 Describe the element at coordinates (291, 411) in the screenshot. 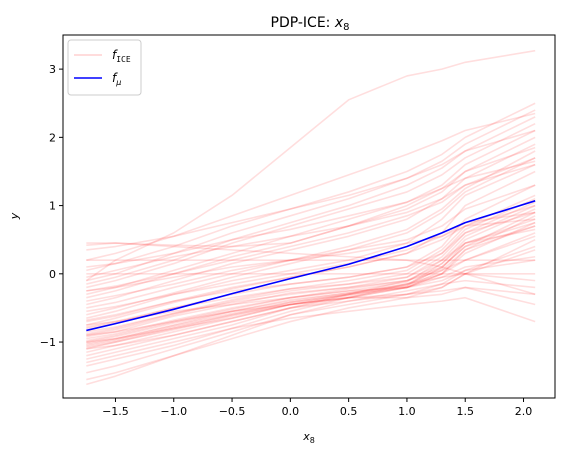

I see `x-tick-label-3: 0.0` at that location.